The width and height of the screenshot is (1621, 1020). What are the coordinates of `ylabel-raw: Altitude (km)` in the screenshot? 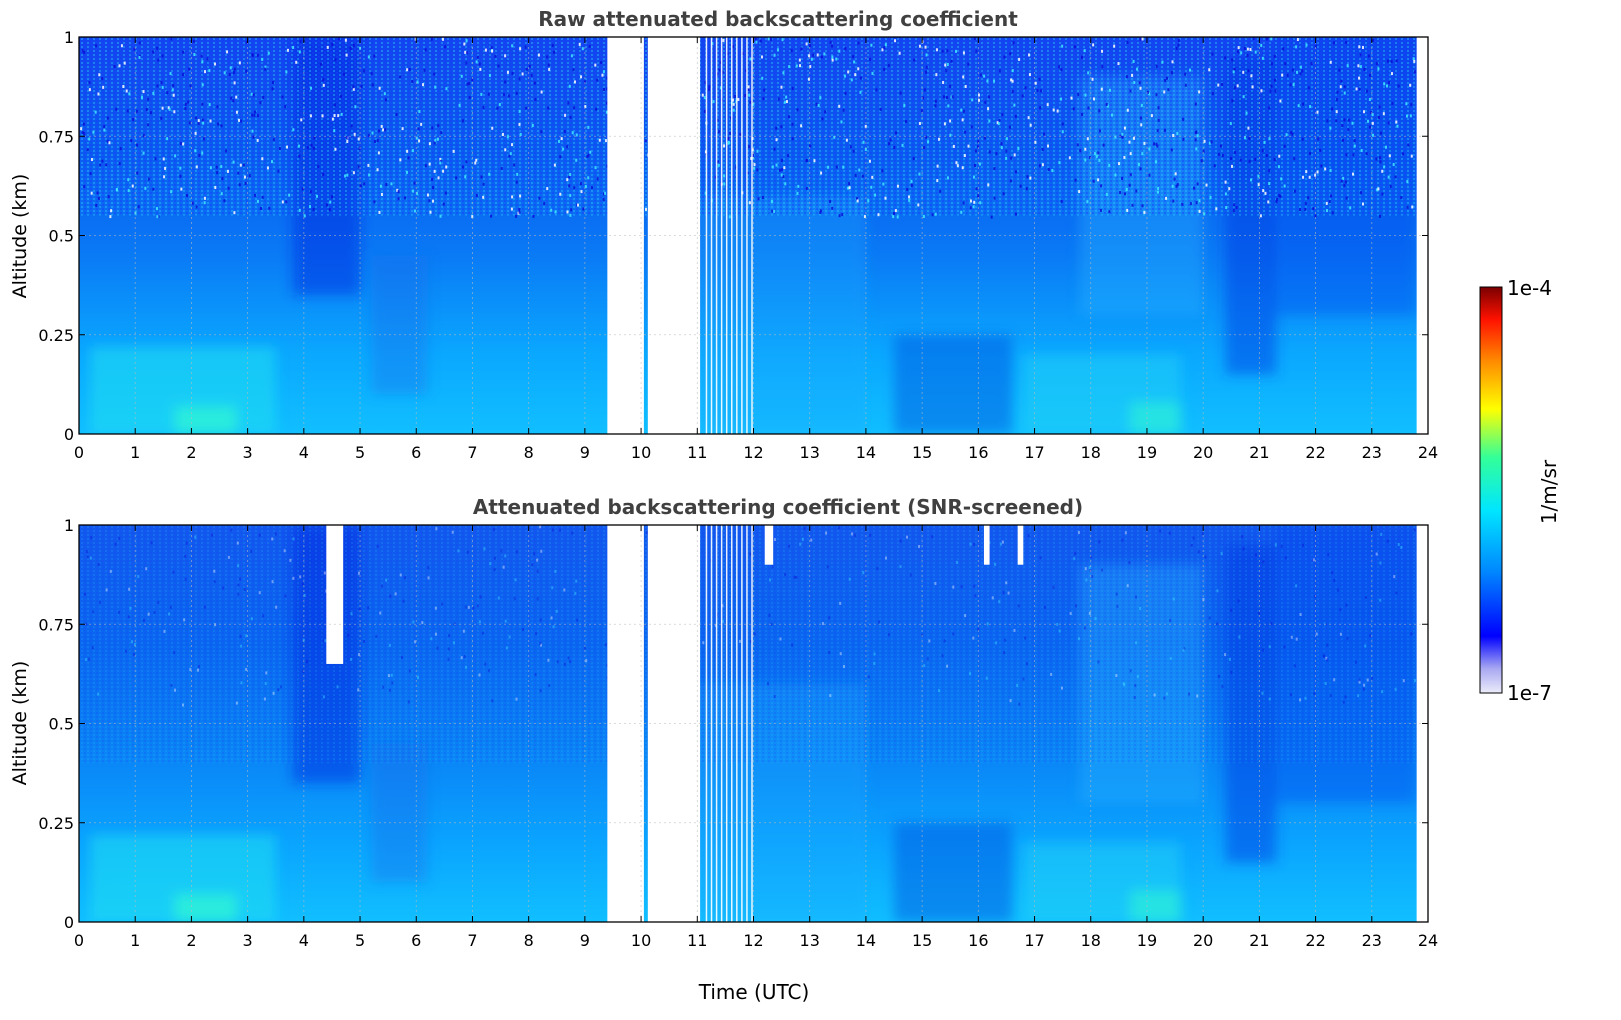 It's located at (20, 236).